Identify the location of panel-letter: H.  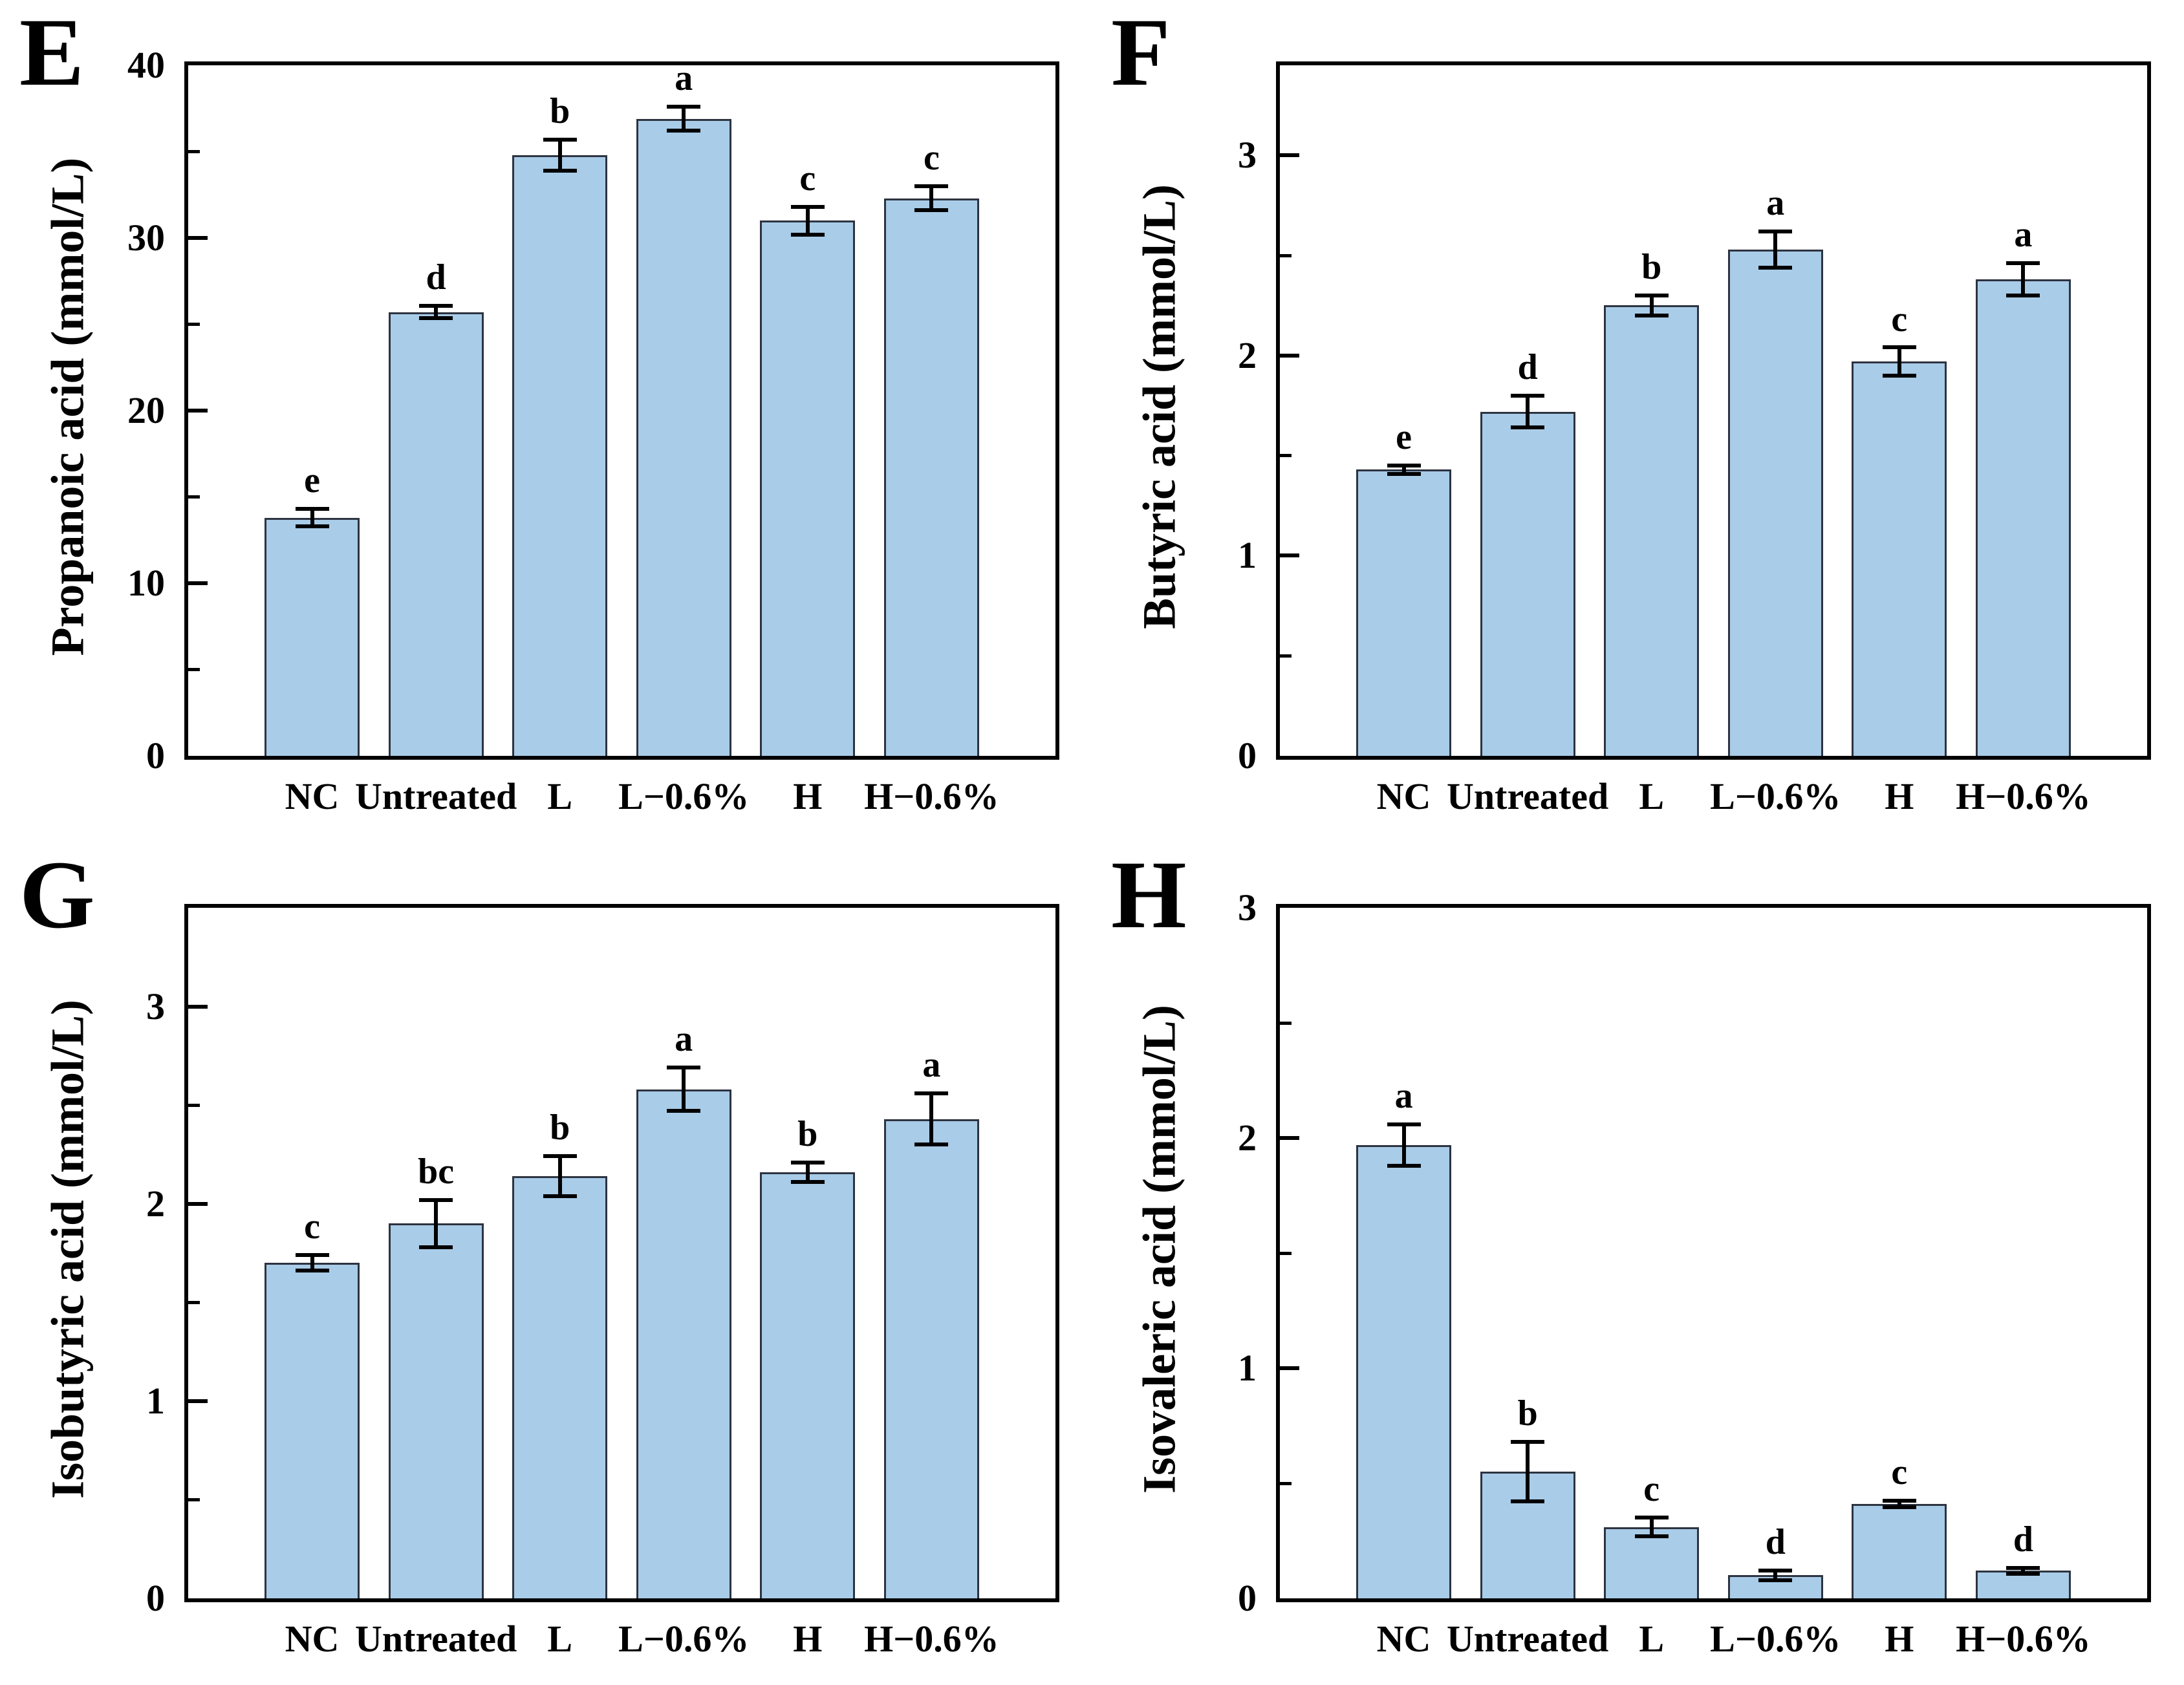
(1149, 895).